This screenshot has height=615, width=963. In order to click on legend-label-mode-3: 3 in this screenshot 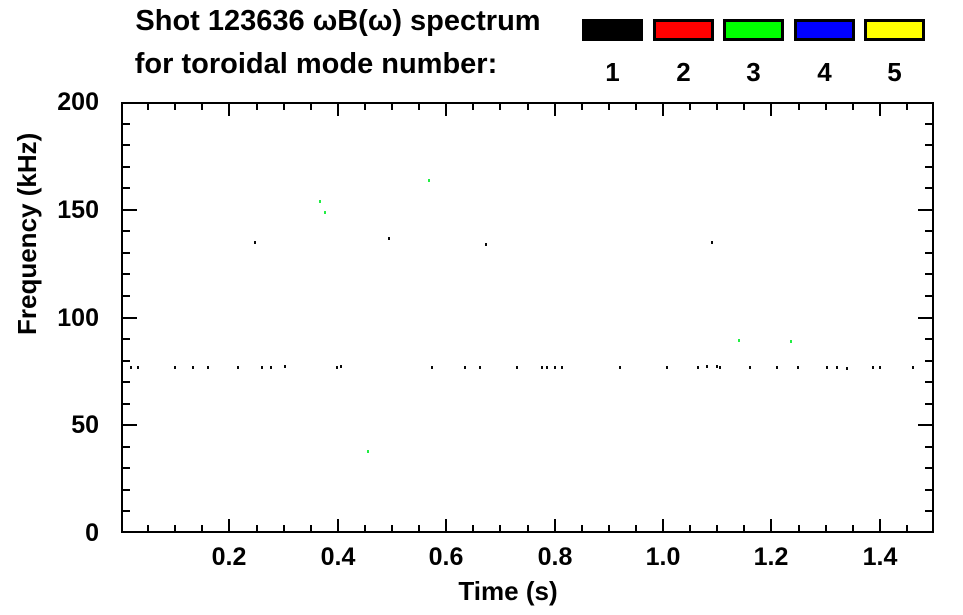, I will do `click(753, 72)`.